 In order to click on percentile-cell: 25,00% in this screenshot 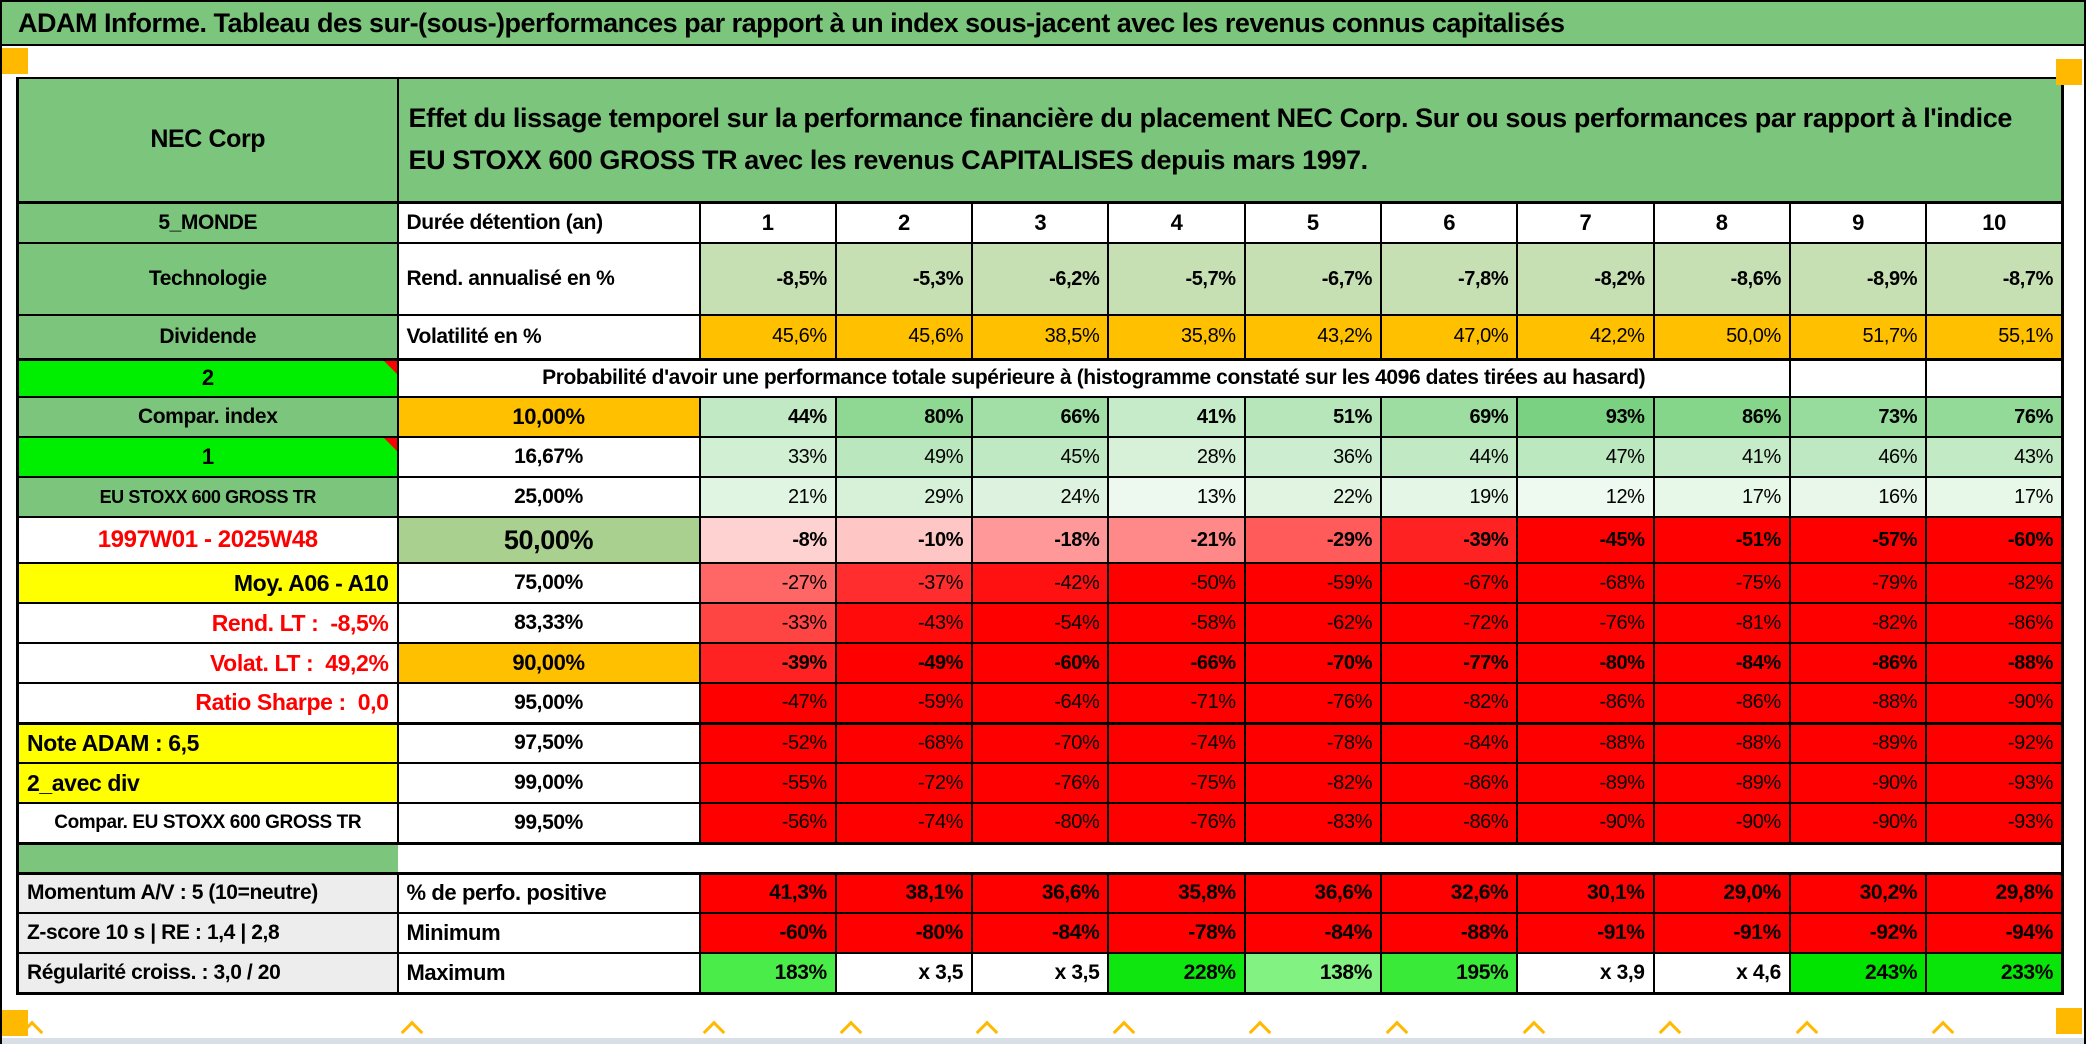, I will do `click(548, 497)`.